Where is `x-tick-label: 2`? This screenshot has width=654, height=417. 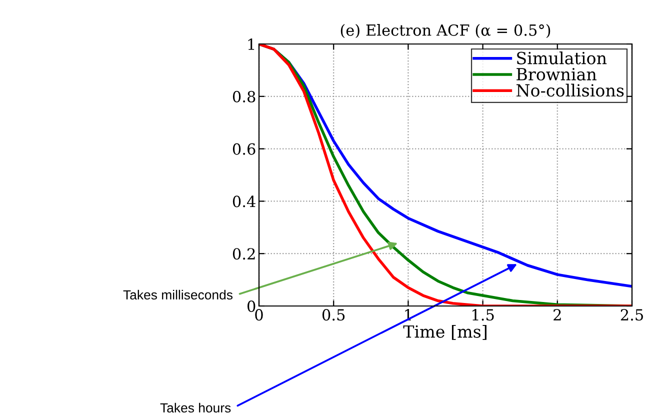
x-tick-label: 2 is located at coordinates (557, 314).